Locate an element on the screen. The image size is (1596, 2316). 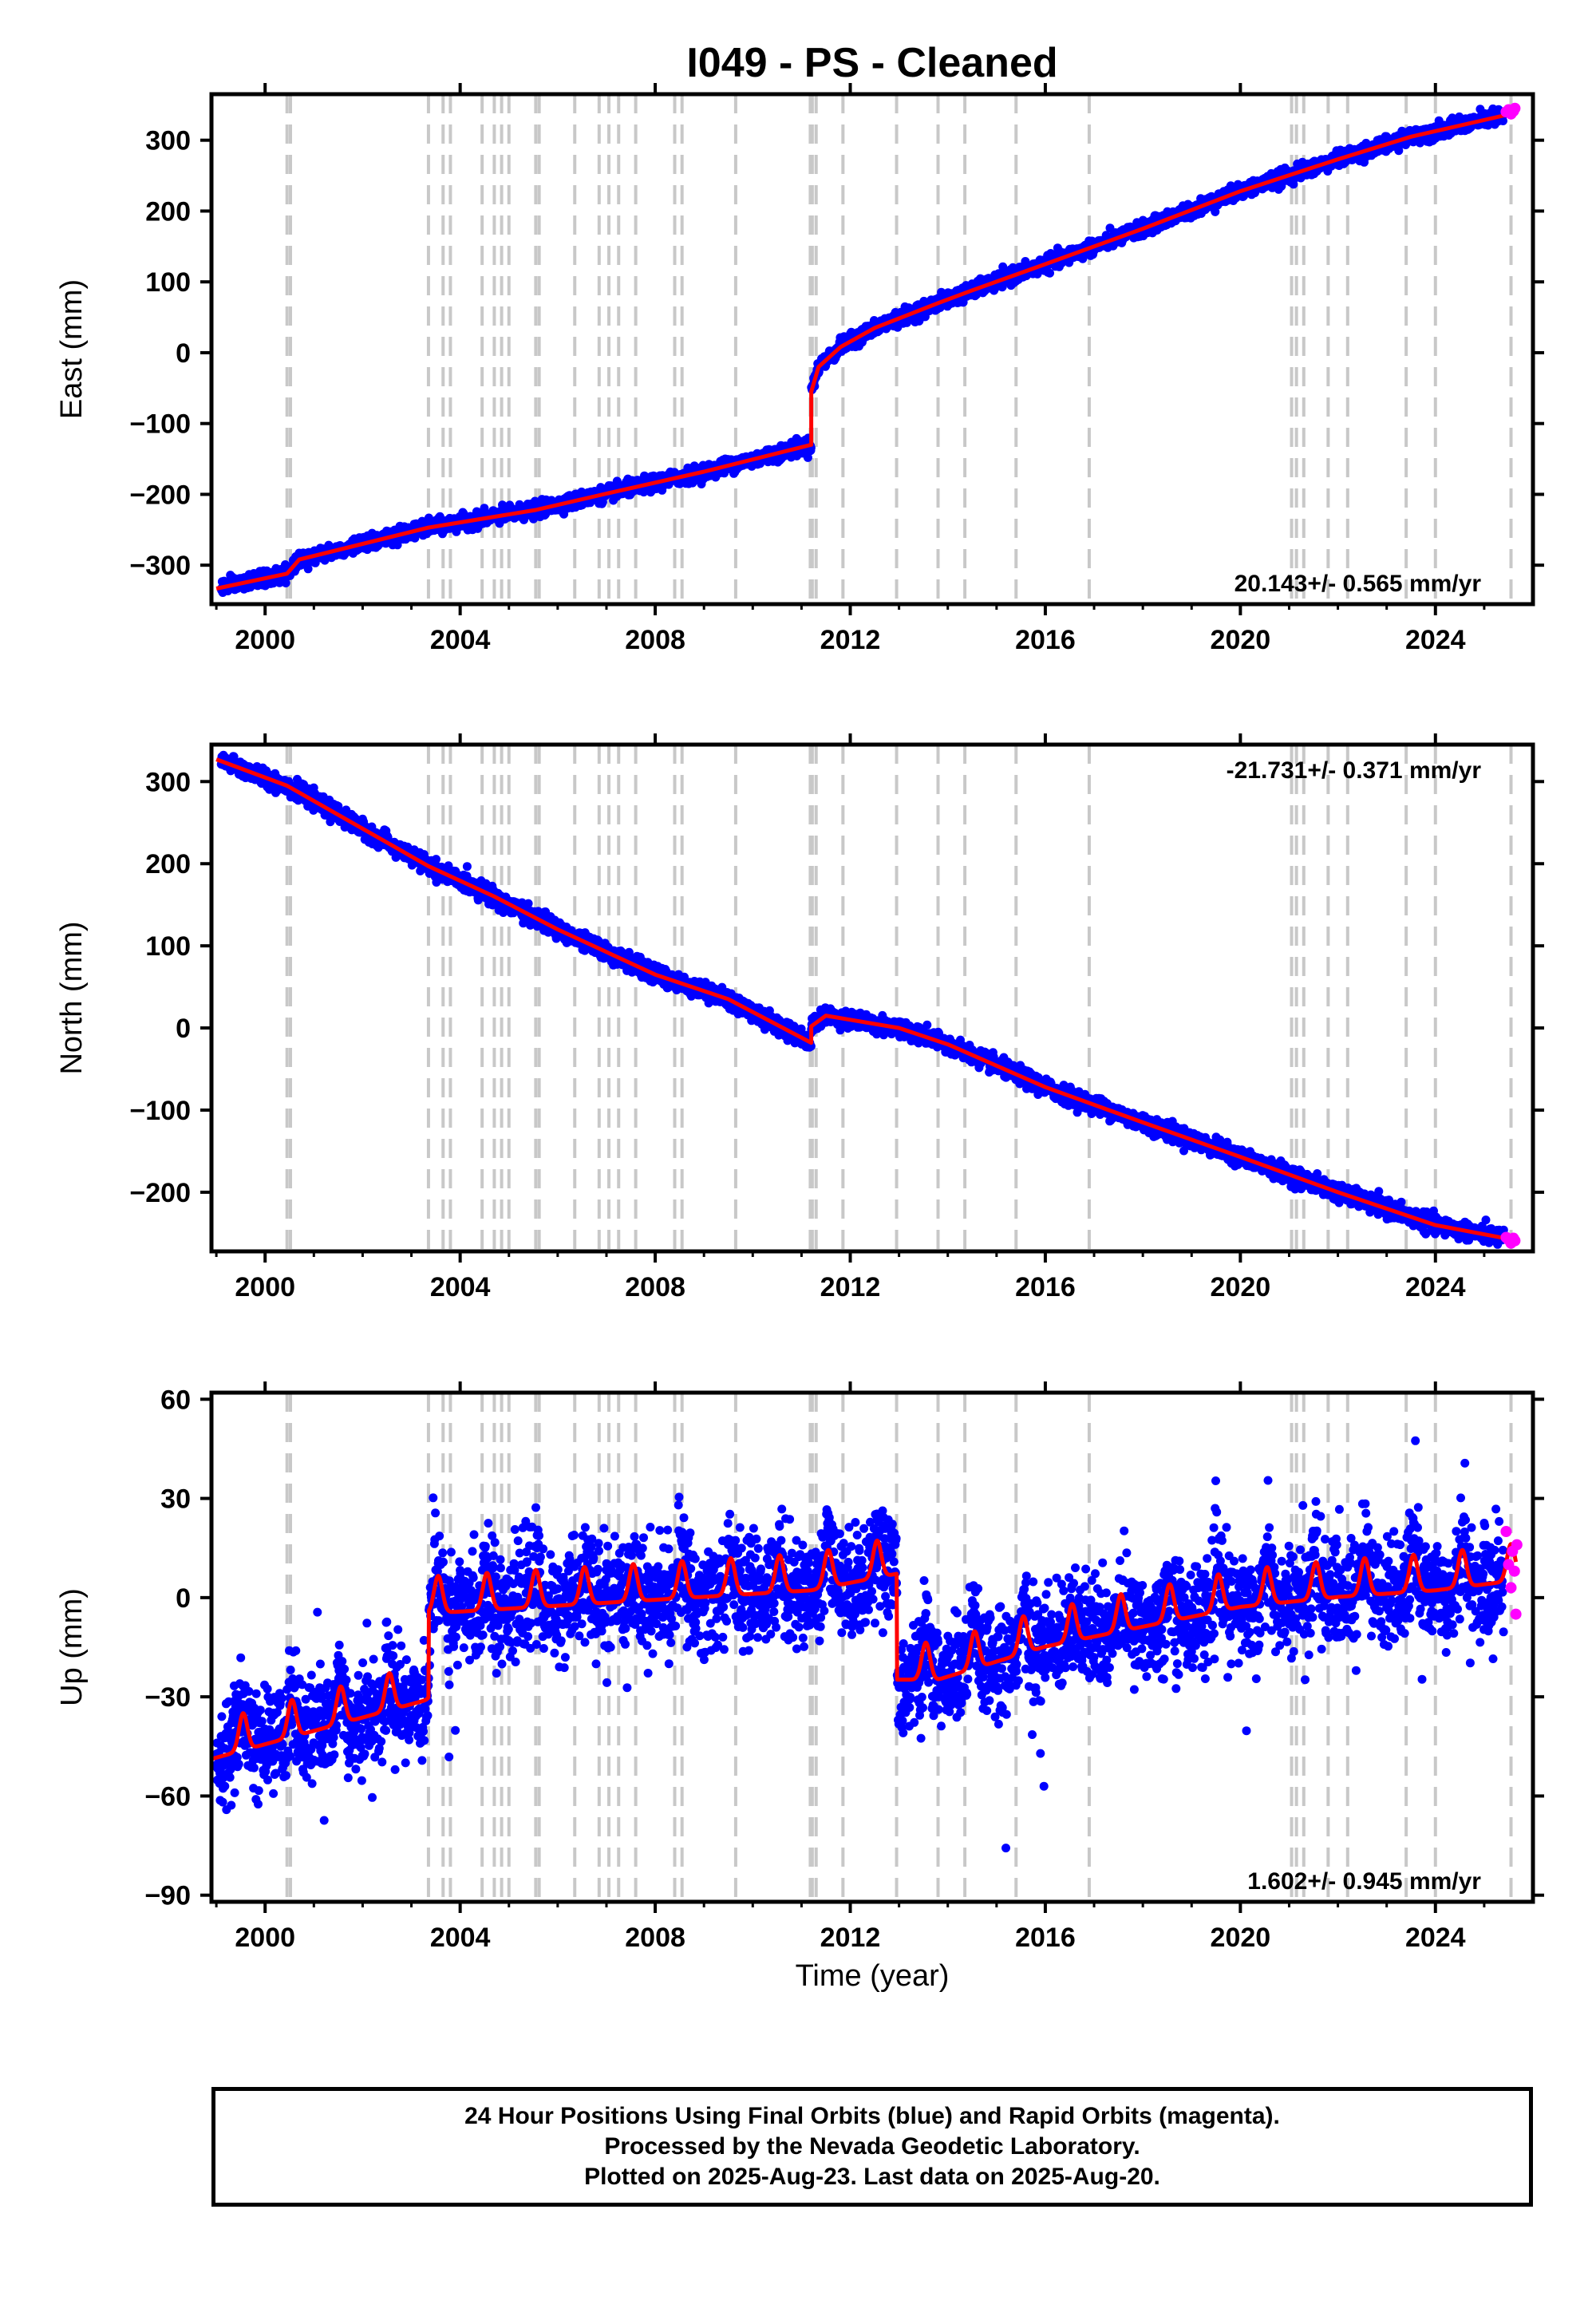
up-x-tick-label: 2000 is located at coordinates (265, 1938).